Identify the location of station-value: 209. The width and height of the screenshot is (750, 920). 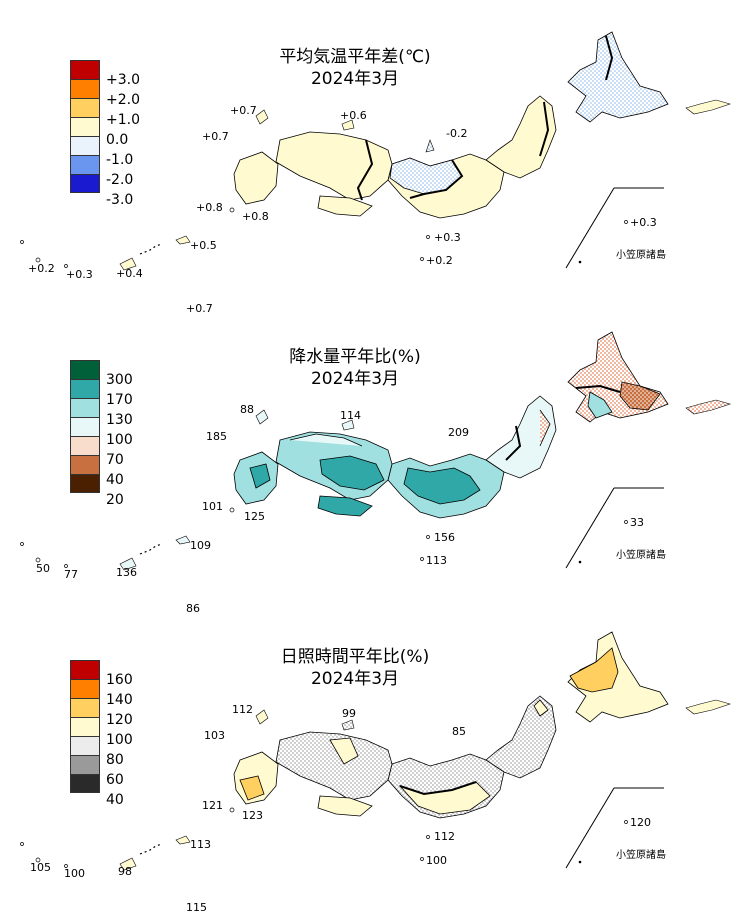
(458, 432).